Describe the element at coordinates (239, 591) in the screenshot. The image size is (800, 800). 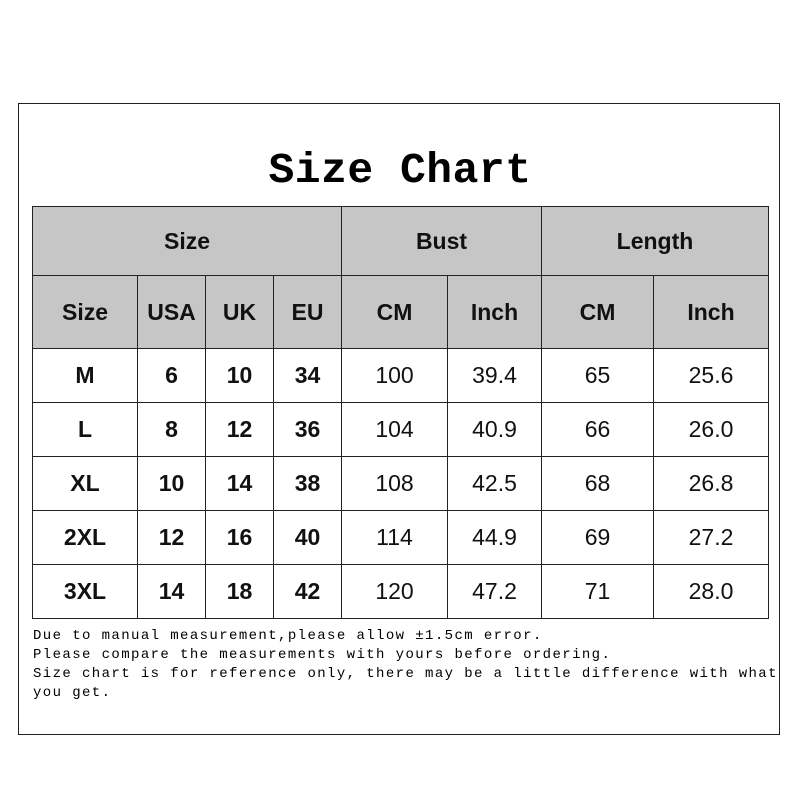
I see `table-cell: 18` at that location.